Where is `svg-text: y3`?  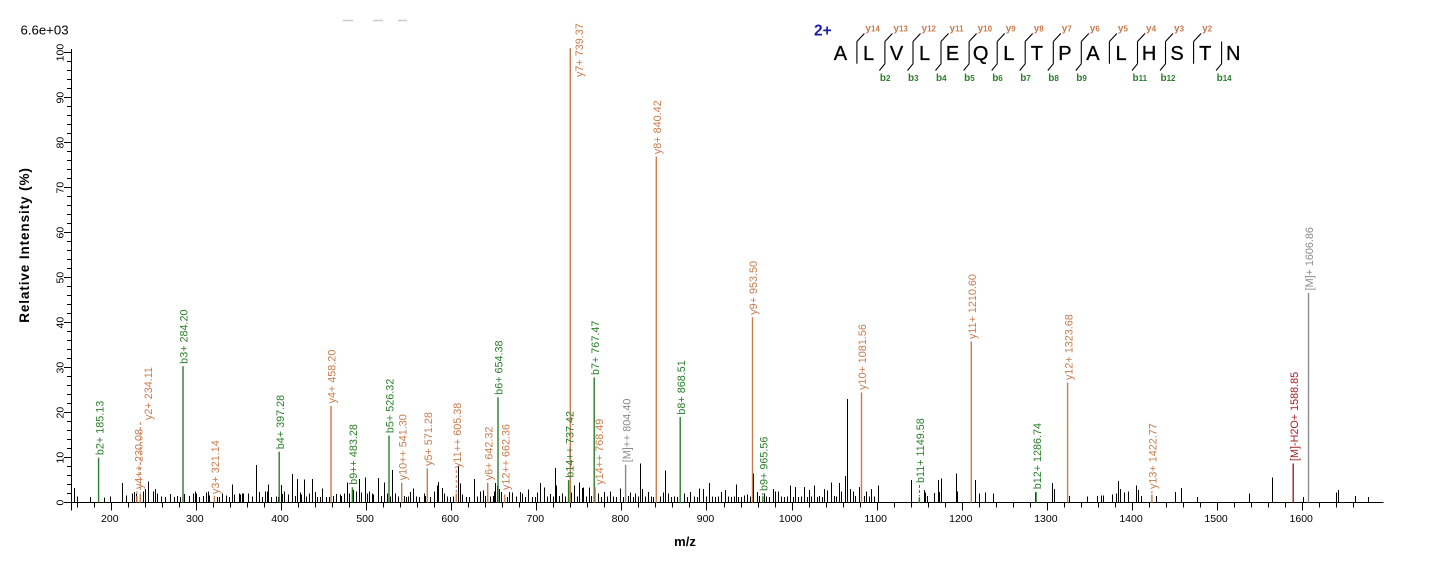
svg-text: y3 is located at coordinates (1179, 29).